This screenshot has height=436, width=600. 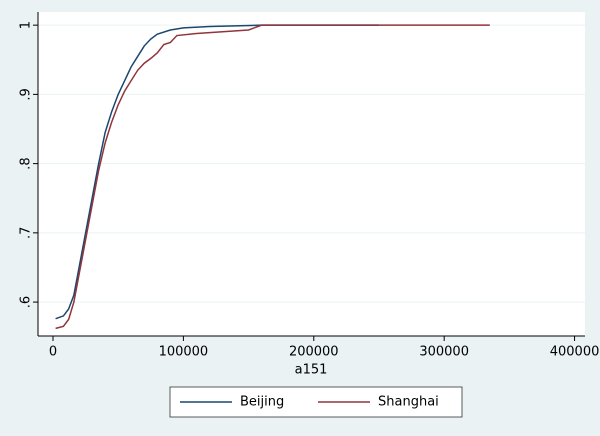 I want to click on y-tick-label: .7, so click(x=26, y=233).